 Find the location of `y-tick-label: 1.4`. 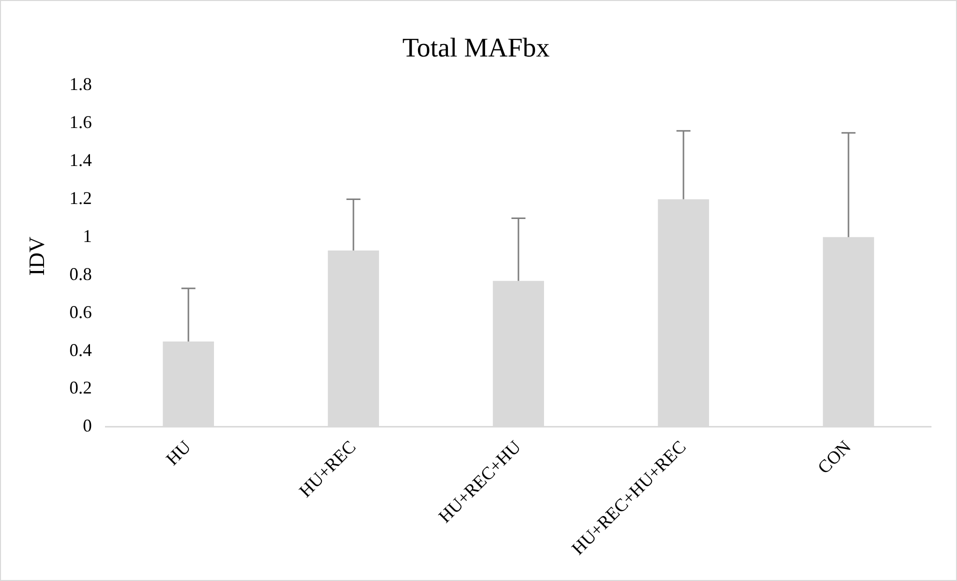

y-tick-label: 1.4 is located at coordinates (80, 160).